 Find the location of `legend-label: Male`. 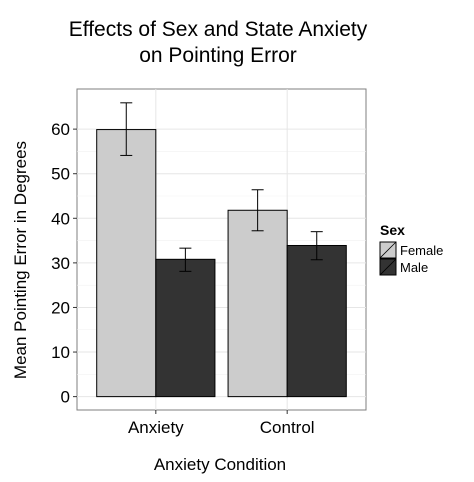

legend-label: Male is located at coordinates (414, 267).